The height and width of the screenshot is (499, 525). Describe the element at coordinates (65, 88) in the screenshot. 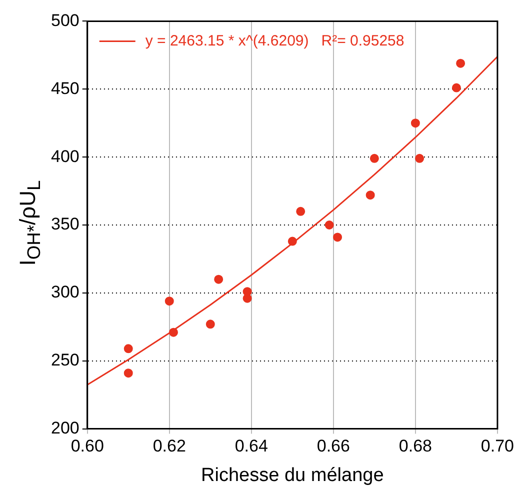

I see `y-tick-label: 450` at that location.